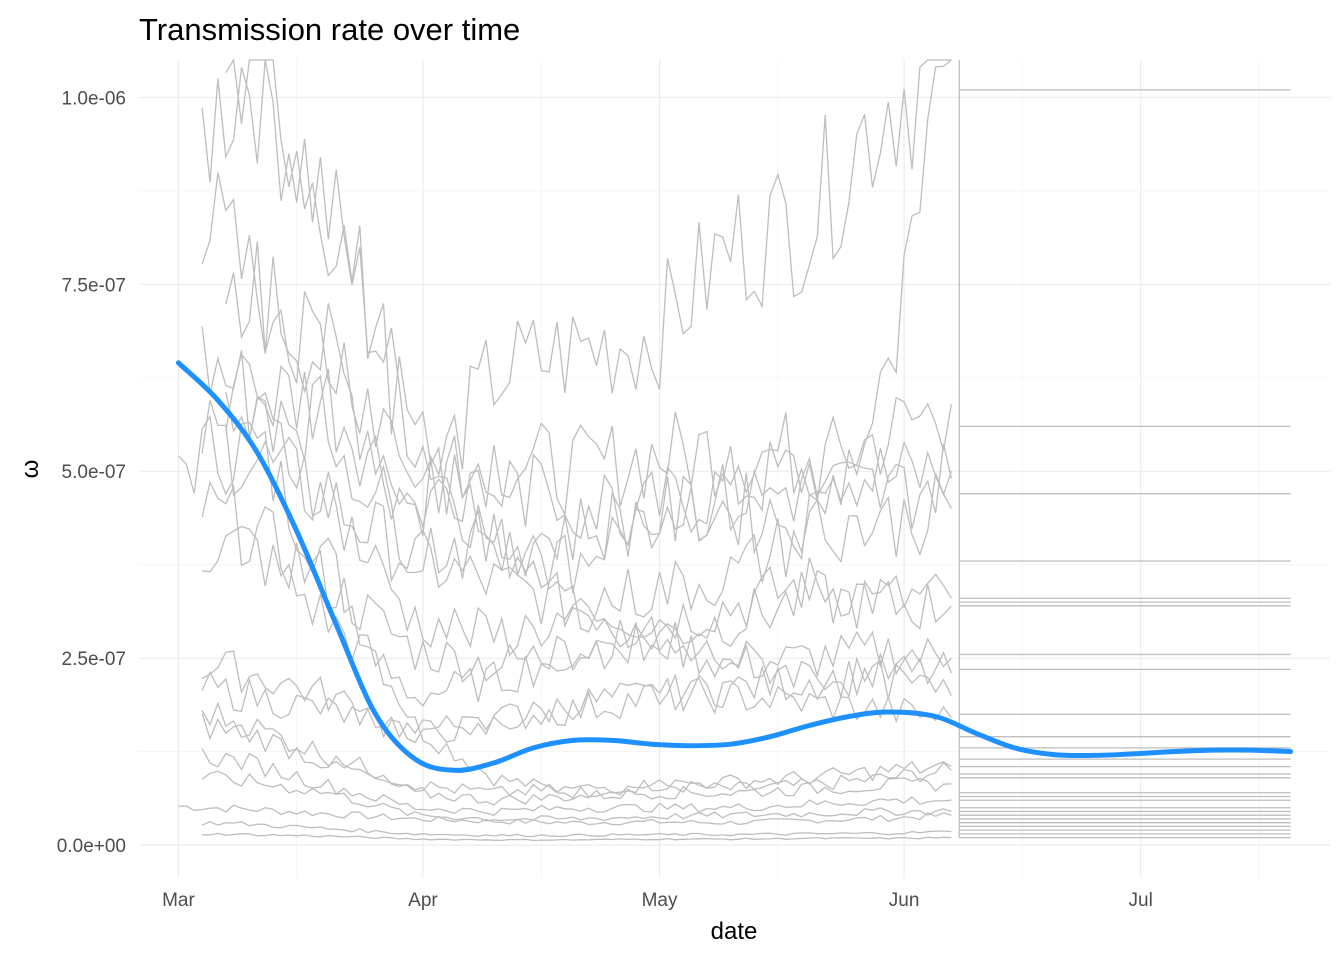  I want to click on x-tick-labels: Mar Apr May Jun Jul, so click(657, 900).